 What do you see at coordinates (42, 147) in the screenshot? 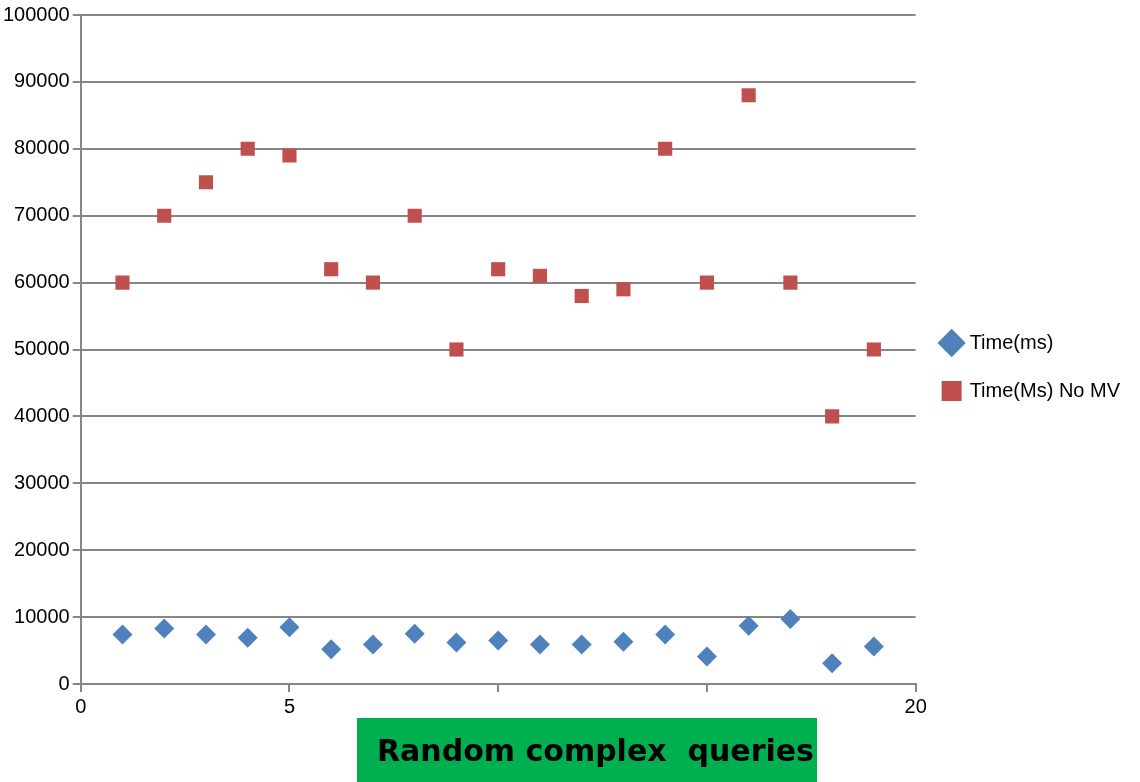
I see `y-tick-label: 80000` at bounding box center [42, 147].